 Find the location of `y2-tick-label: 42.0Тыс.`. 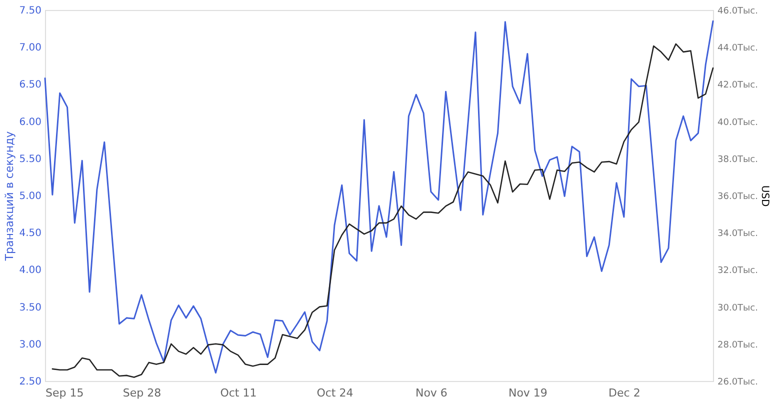

y2-tick-label: 42.0Тыс. is located at coordinates (738, 85).